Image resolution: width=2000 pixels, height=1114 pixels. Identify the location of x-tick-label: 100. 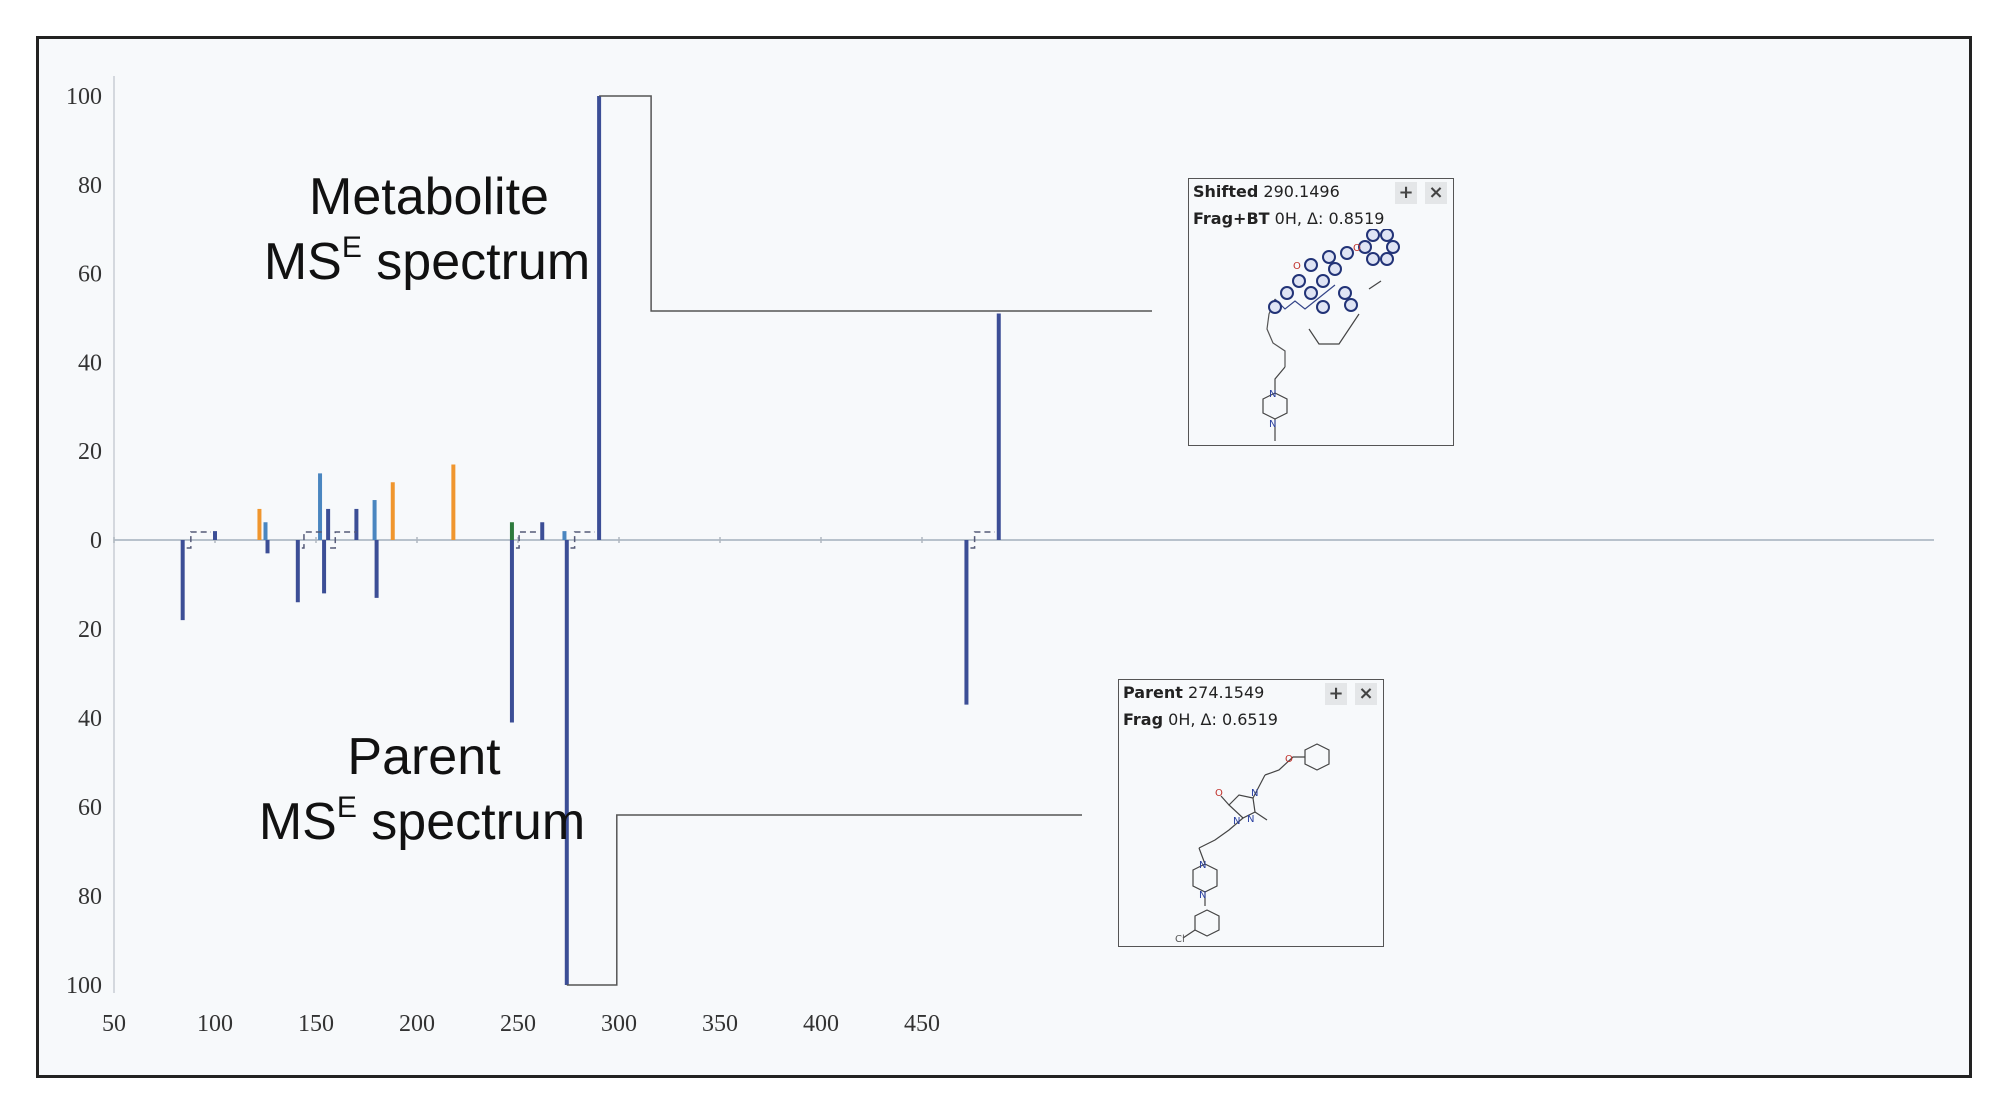
(215, 1024).